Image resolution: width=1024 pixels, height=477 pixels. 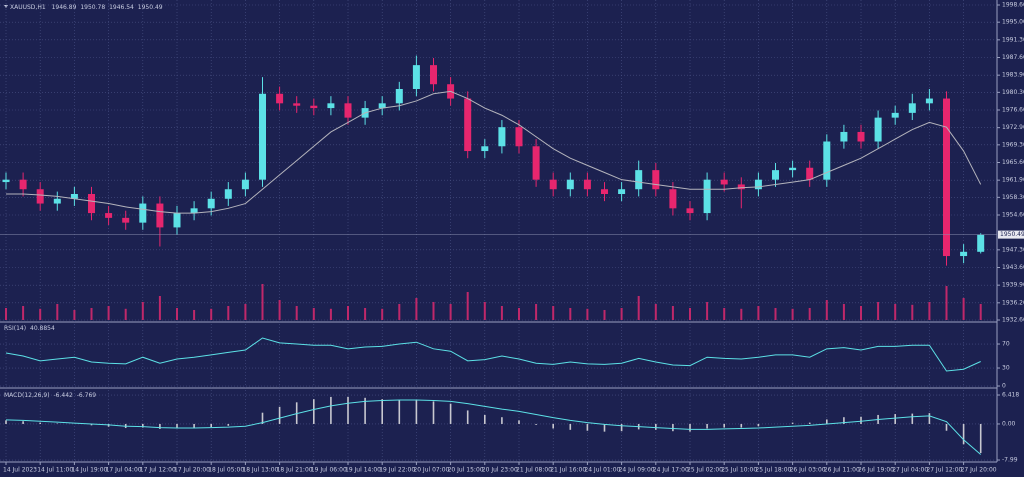 I want to click on x-tick-label: 14 Jul 19:00, so click(x=89, y=470).